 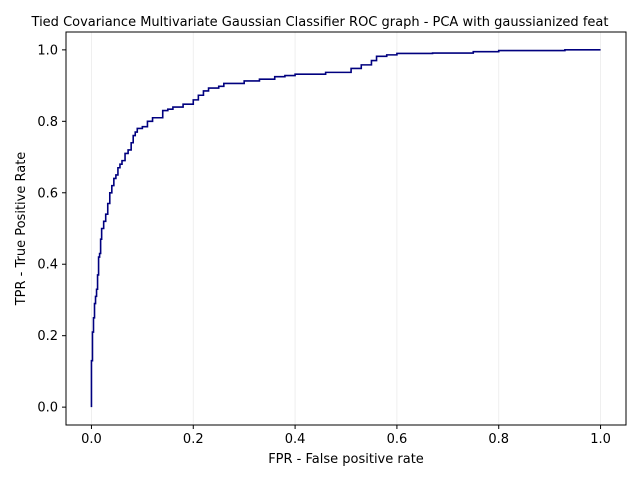 What do you see at coordinates (295, 439) in the screenshot?
I see `x-tick-label: 0.4` at bounding box center [295, 439].